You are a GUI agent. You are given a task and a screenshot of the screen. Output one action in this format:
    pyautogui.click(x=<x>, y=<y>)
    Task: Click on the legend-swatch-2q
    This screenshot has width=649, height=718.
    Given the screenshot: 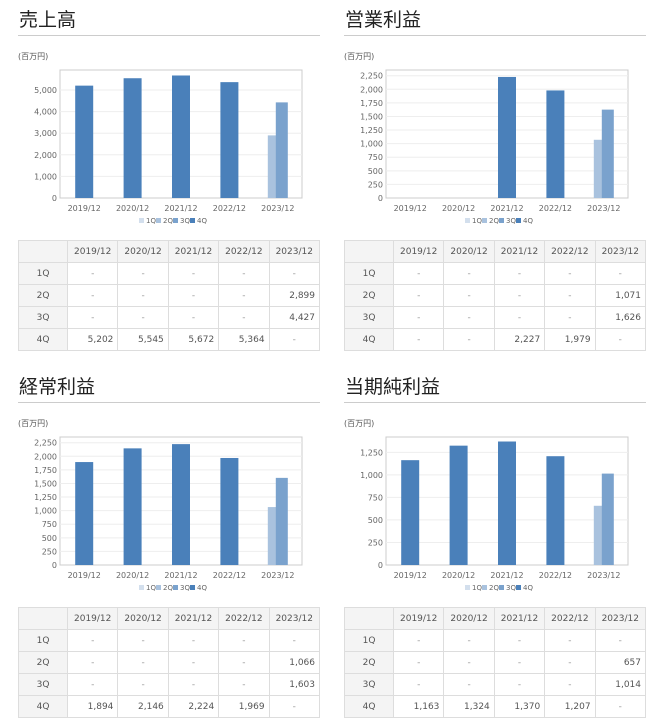 What is the action you would take?
    pyautogui.click(x=158, y=220)
    